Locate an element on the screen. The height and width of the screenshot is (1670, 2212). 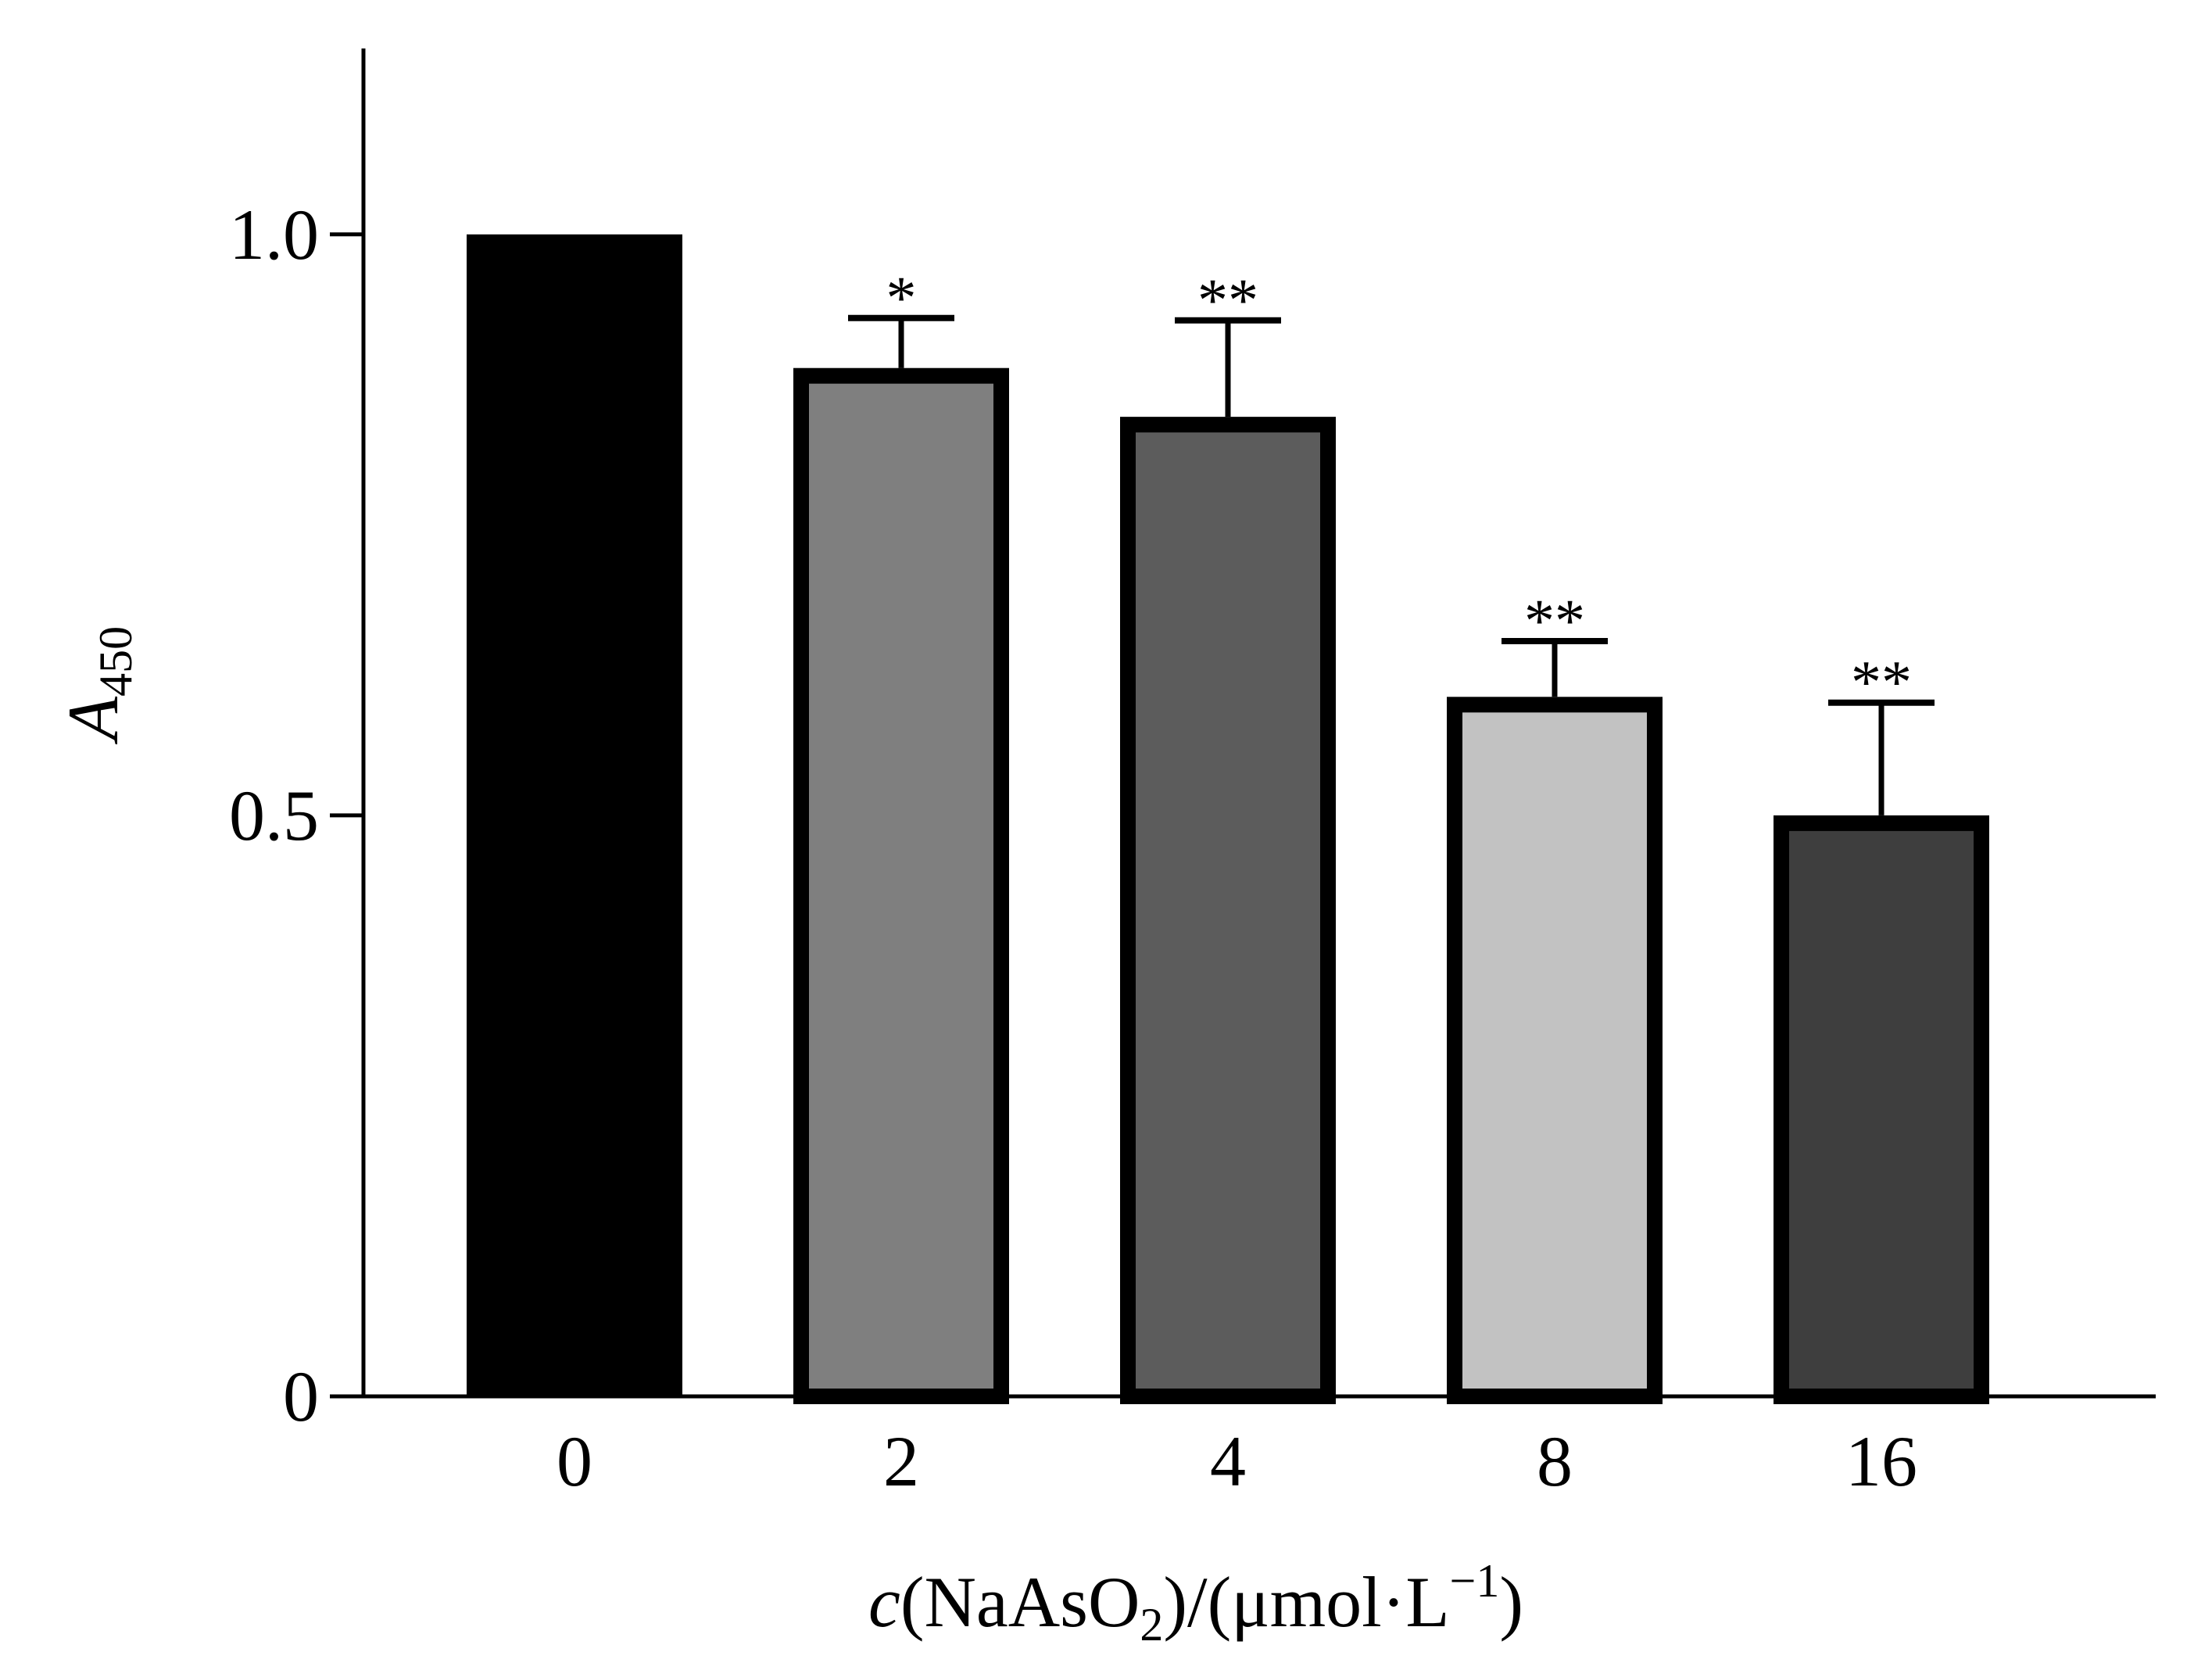
x-tick-label-0: 0 is located at coordinates (574, 1461).